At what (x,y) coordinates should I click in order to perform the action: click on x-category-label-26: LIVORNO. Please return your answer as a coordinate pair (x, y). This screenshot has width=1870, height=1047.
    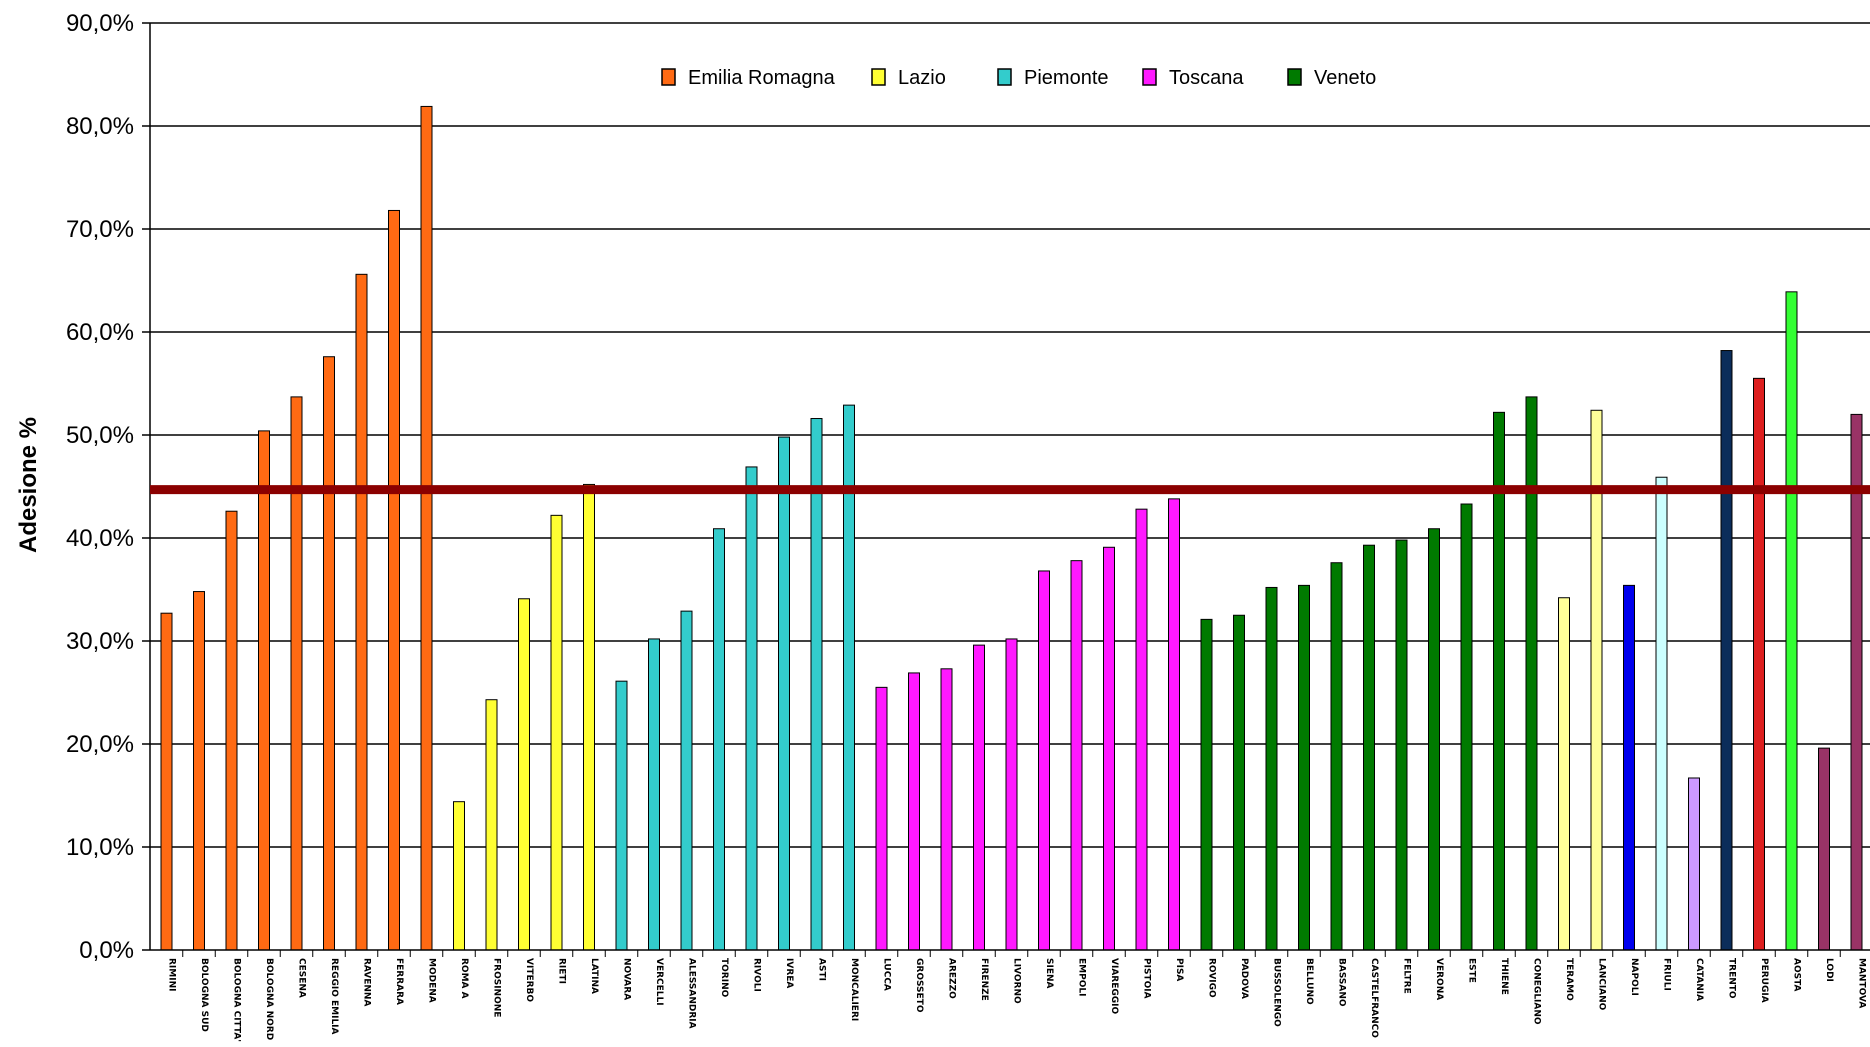
    Looking at the image, I should click on (1017, 981).